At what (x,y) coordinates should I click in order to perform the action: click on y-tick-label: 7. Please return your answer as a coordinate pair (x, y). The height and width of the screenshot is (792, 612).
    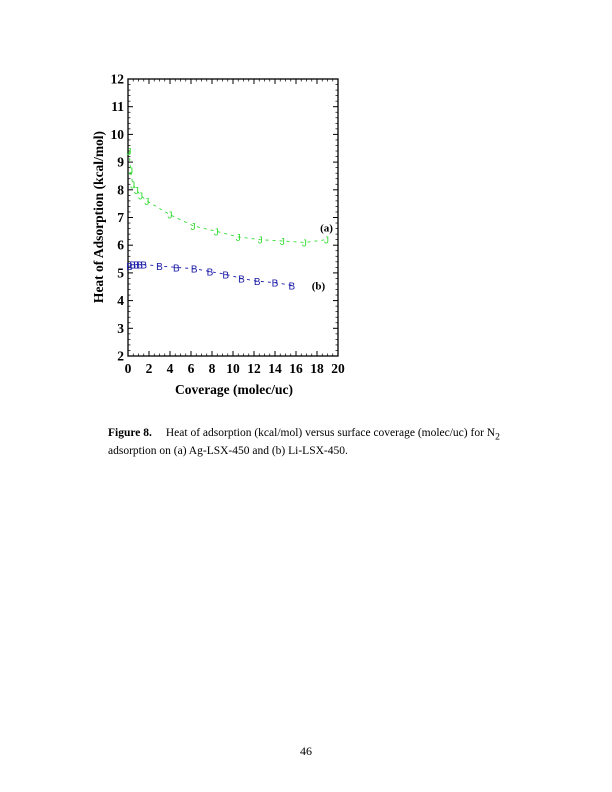
    Looking at the image, I should click on (120, 217).